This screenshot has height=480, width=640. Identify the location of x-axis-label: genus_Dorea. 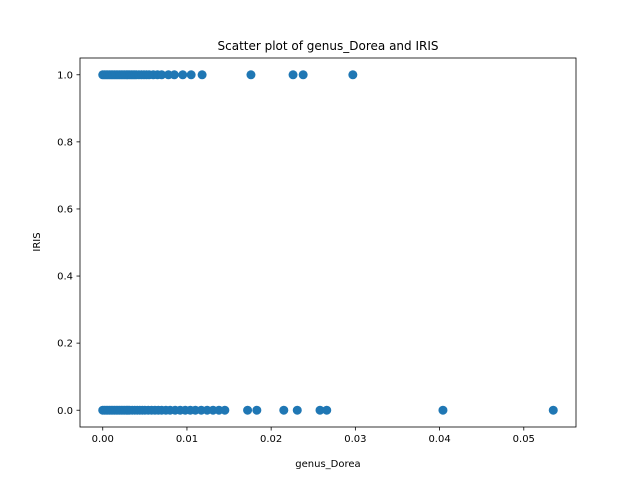
(327, 464).